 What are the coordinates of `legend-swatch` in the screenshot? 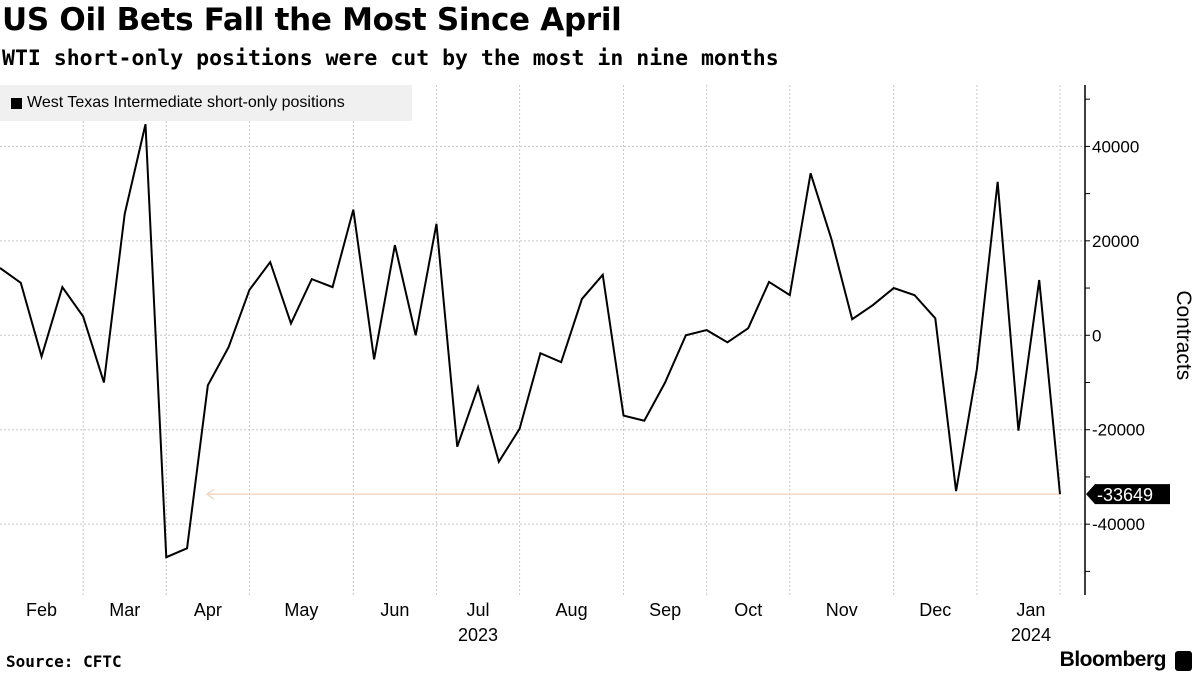 It's located at (16, 103).